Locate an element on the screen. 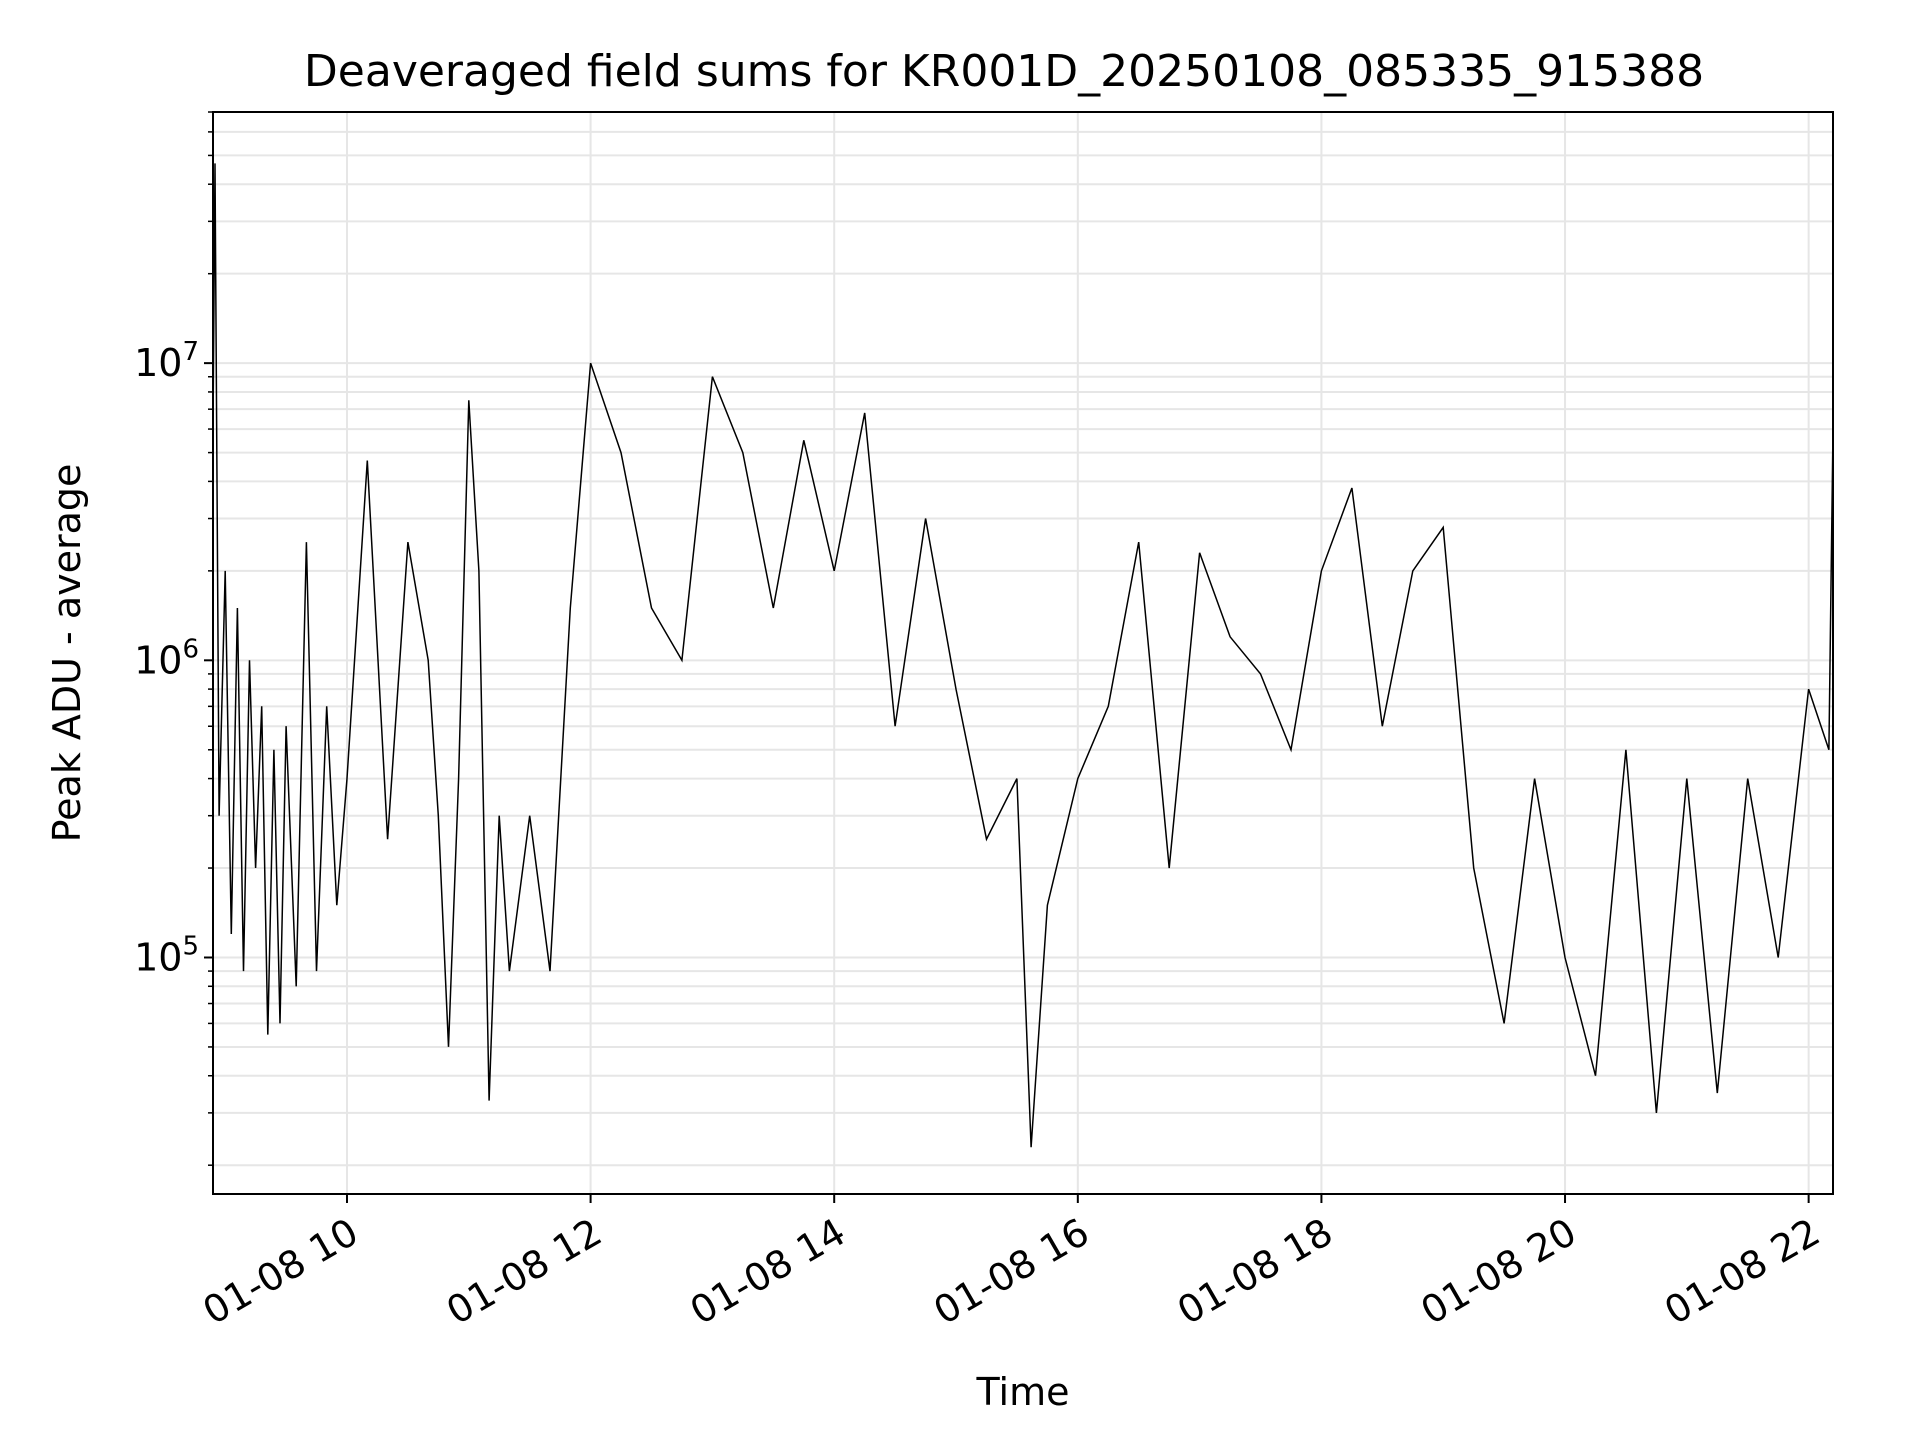 This screenshot has height=1440, width=1920. y-tick-label: 105 is located at coordinates (166, 955).